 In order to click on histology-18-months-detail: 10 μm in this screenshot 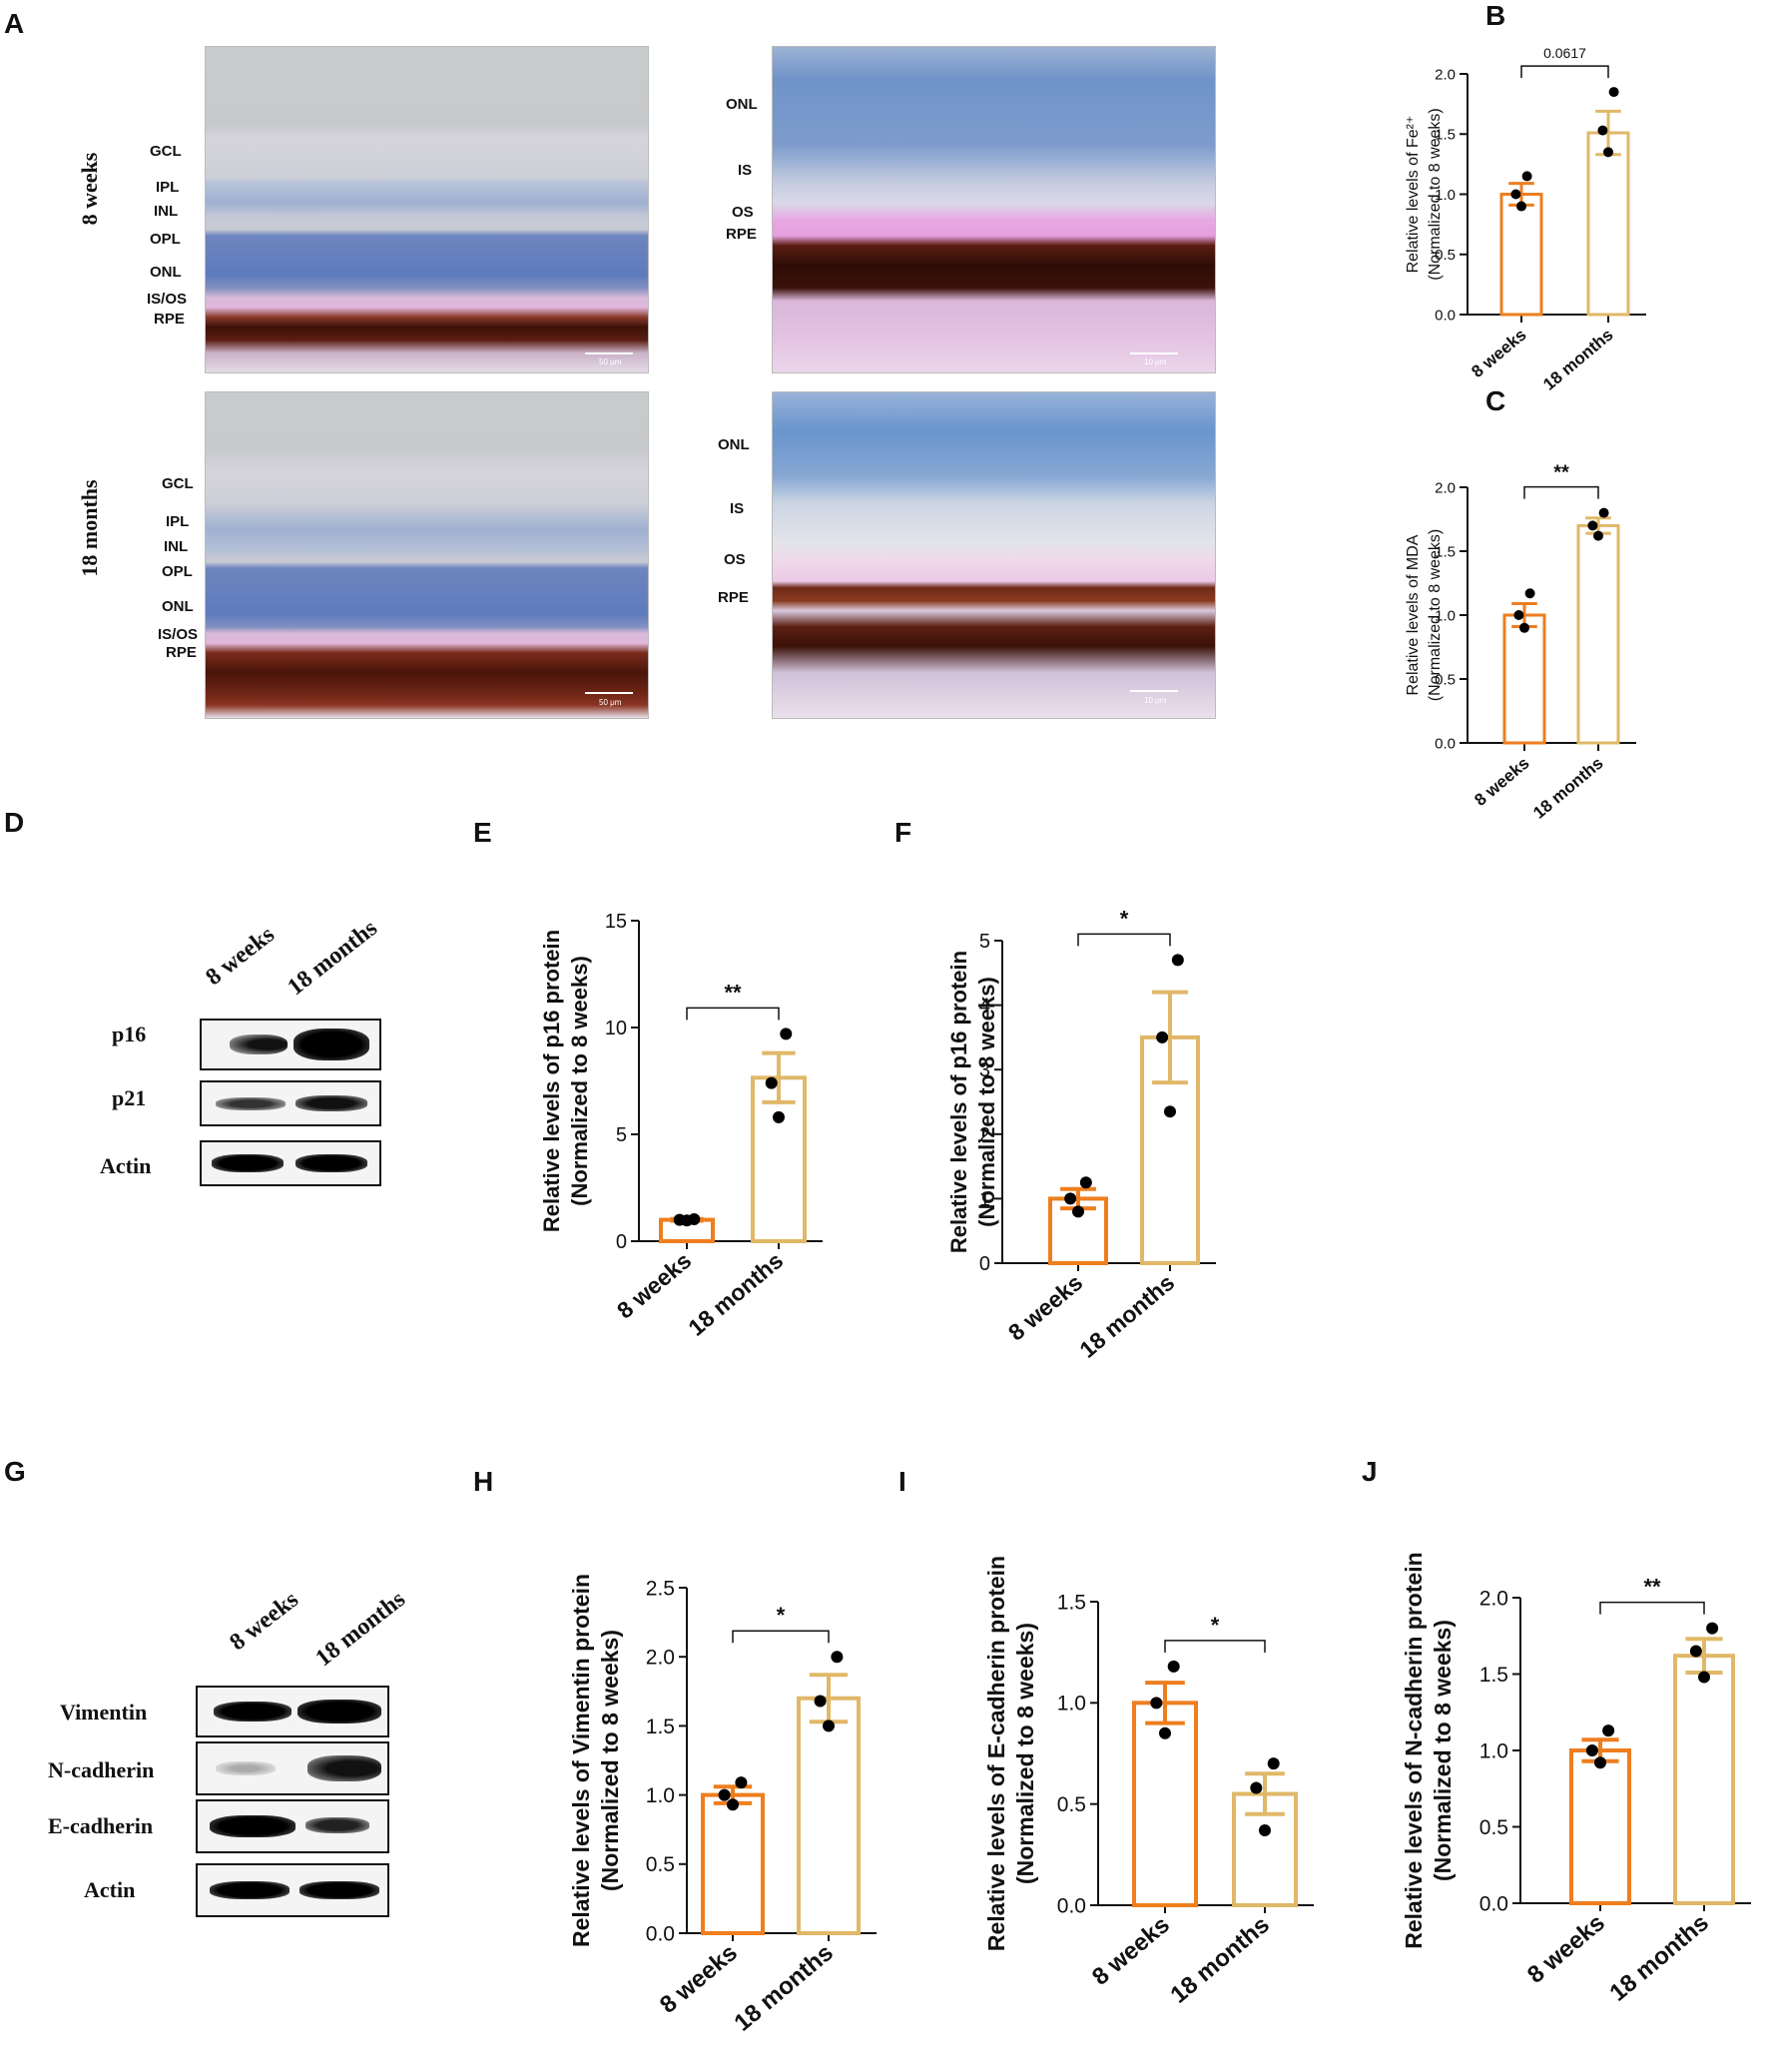, I will do `click(994, 555)`.